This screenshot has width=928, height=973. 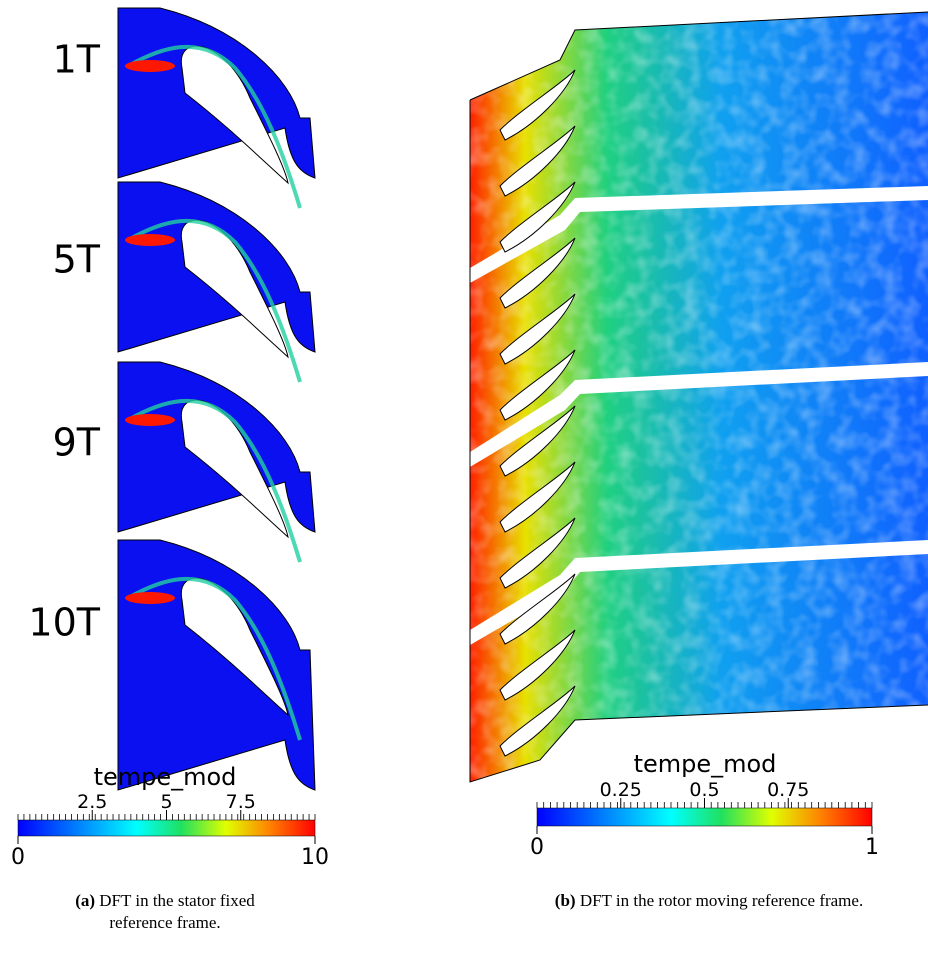 What do you see at coordinates (704, 790) in the screenshot?
I see `tick-label: 0.5` at bounding box center [704, 790].